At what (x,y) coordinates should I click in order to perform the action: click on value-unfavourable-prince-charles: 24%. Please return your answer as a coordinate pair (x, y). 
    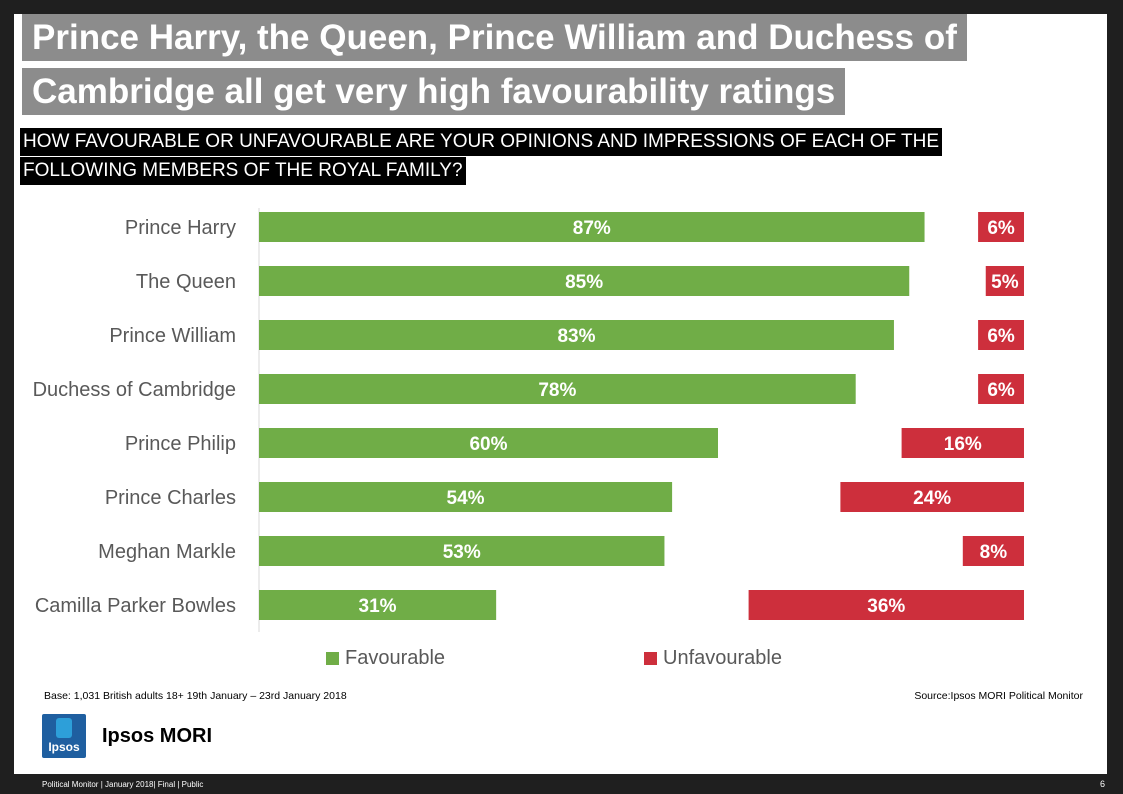
    Looking at the image, I should click on (932, 498).